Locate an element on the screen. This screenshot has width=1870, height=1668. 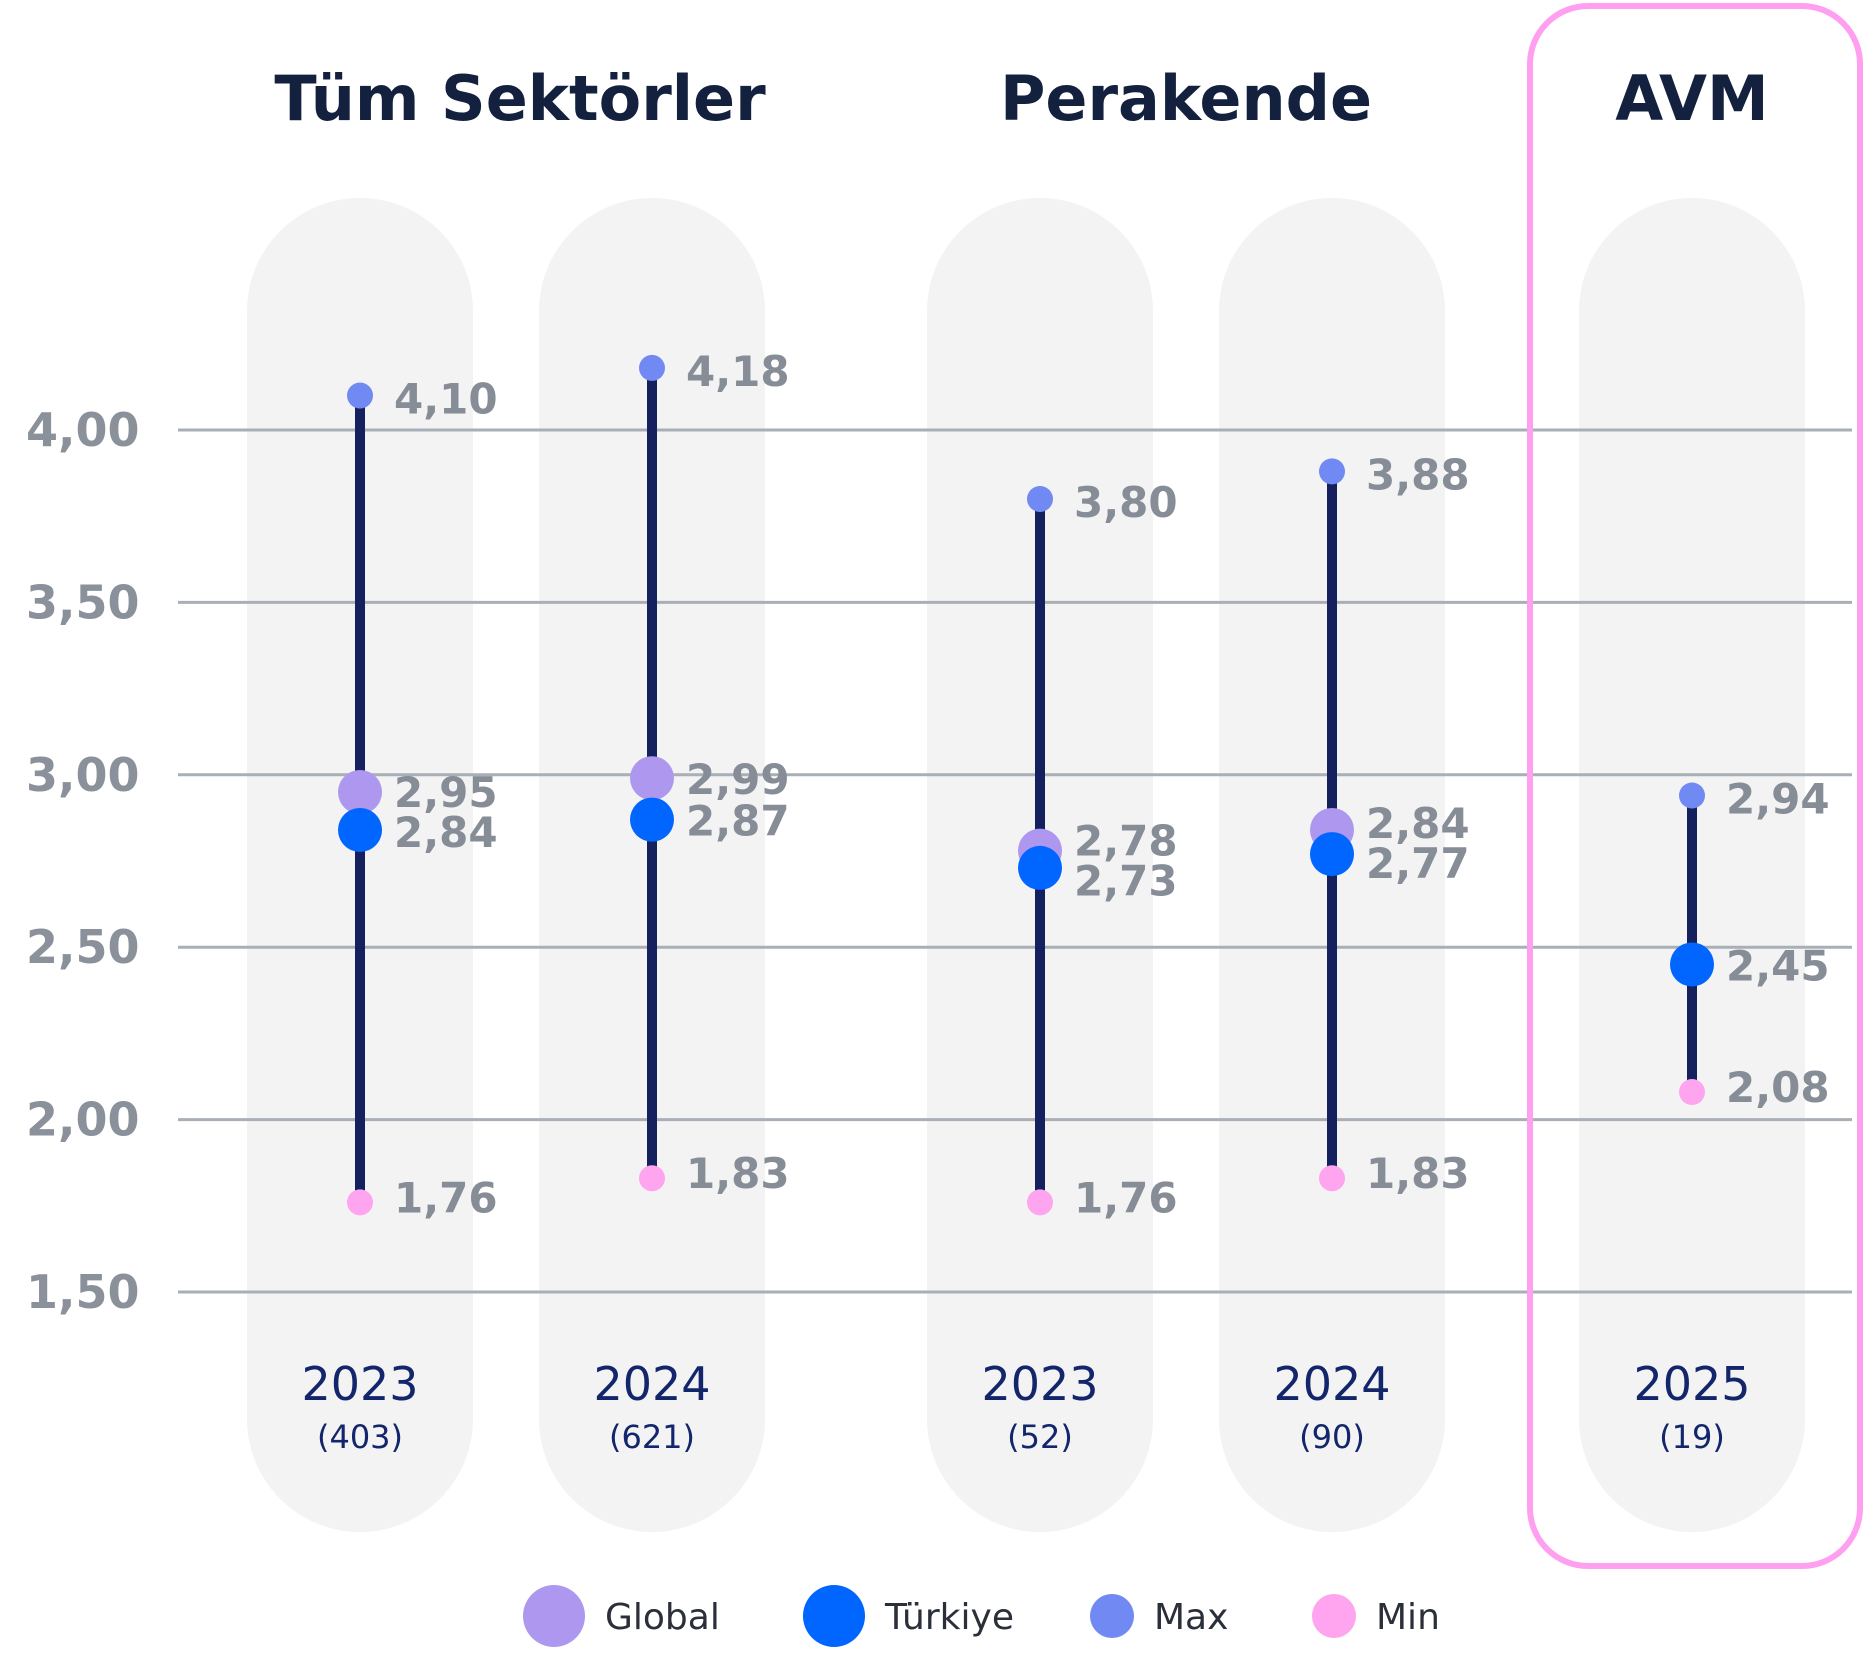
group-titles: Tüm Sektörler Perakende AVM is located at coordinates (1021, 98).